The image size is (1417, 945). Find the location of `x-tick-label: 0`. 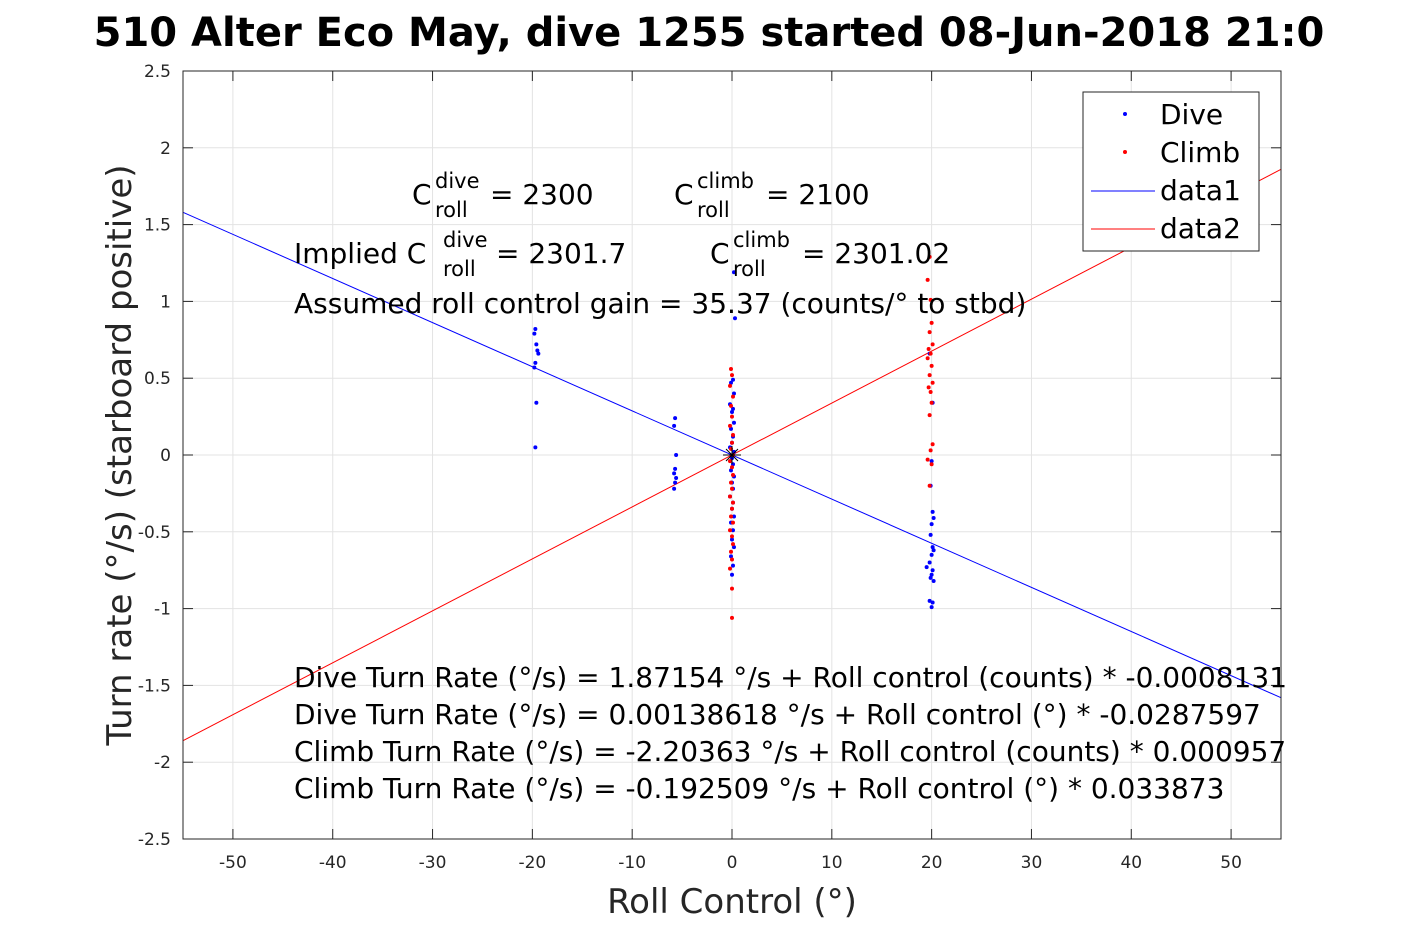

x-tick-label: 0 is located at coordinates (732, 863).